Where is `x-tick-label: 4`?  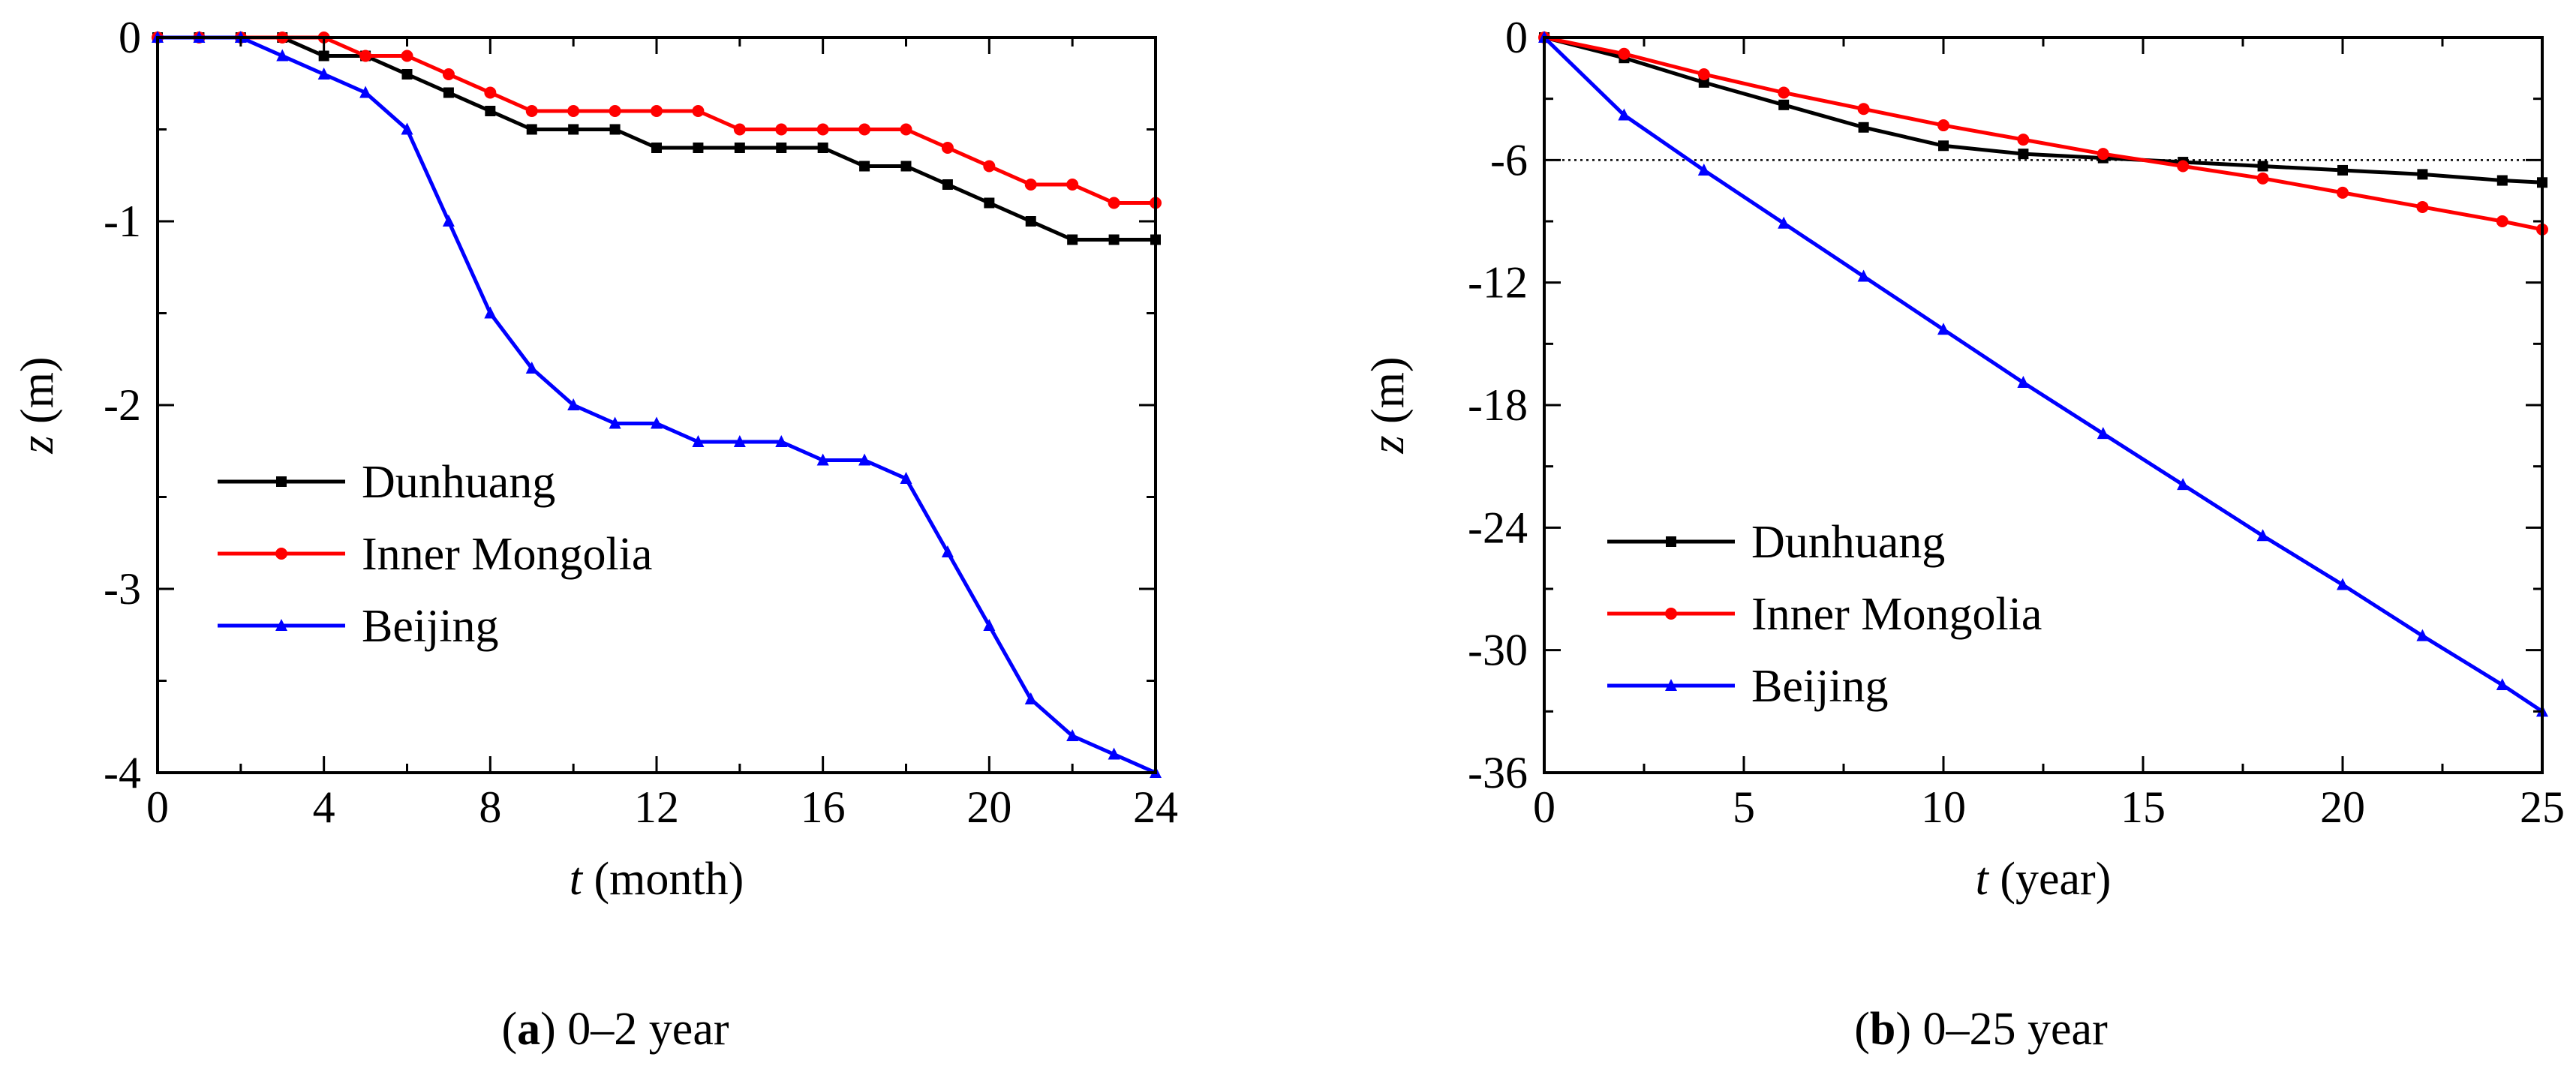 x-tick-label: 4 is located at coordinates (324, 807).